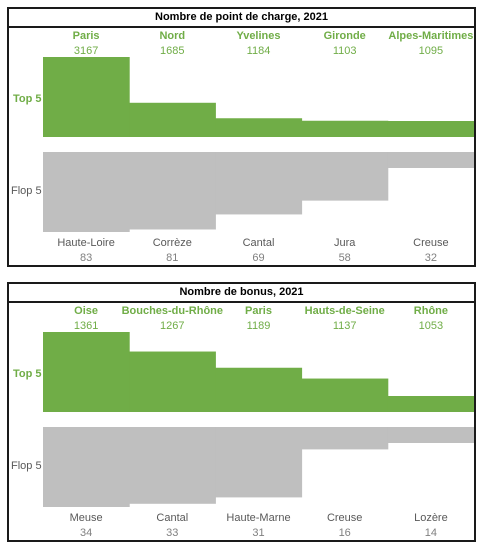 This screenshot has height=547, width=484. What do you see at coordinates (241, 18) in the screenshot?
I see `chart-title: Nombre de point de charge, 2021` at bounding box center [241, 18].